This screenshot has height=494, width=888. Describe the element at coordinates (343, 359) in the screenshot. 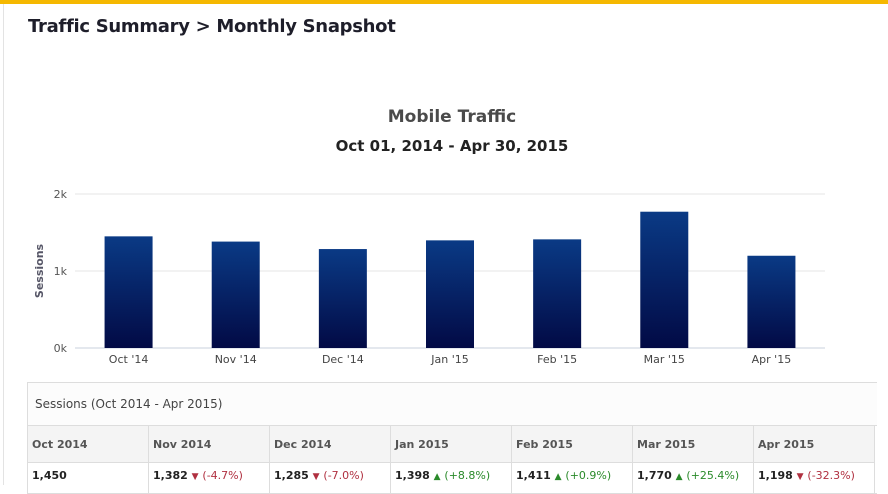

I see `x-tick-label: Dec '14` at that location.